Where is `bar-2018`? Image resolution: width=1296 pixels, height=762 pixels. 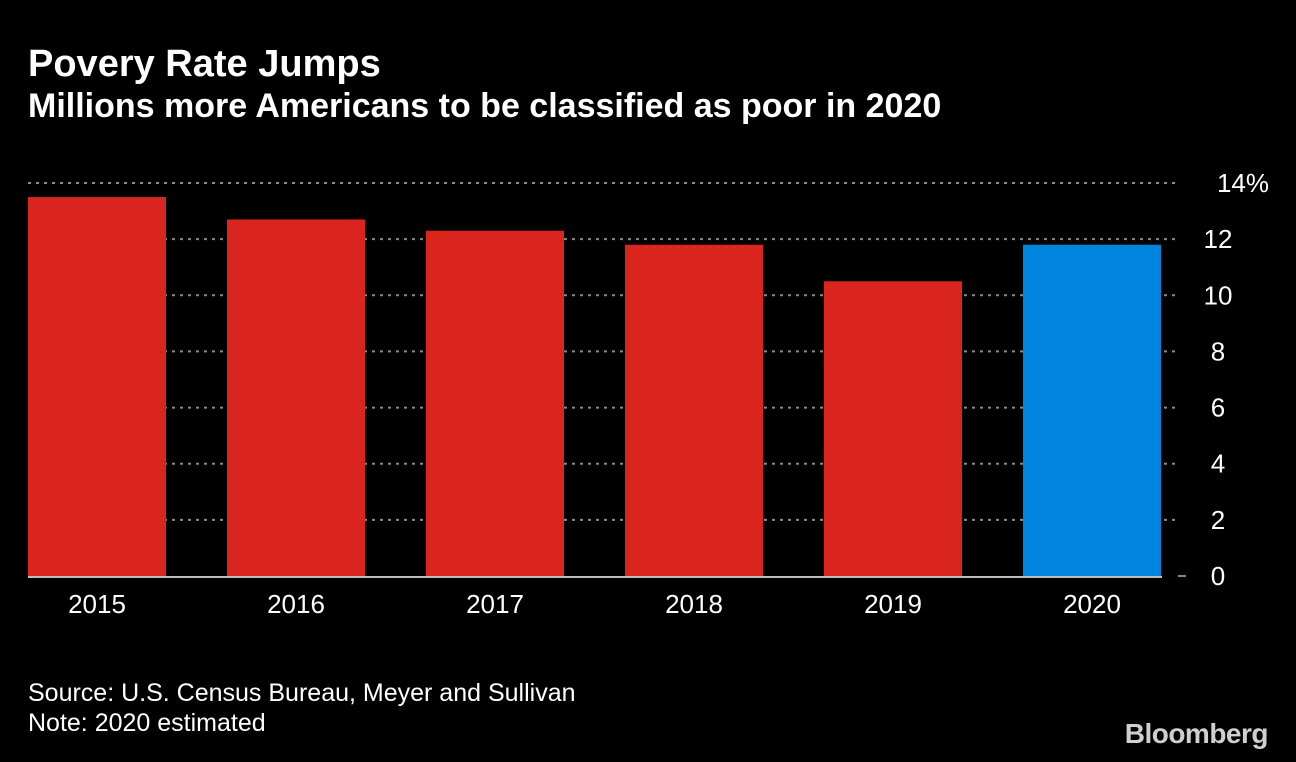
bar-2018 is located at coordinates (694, 410).